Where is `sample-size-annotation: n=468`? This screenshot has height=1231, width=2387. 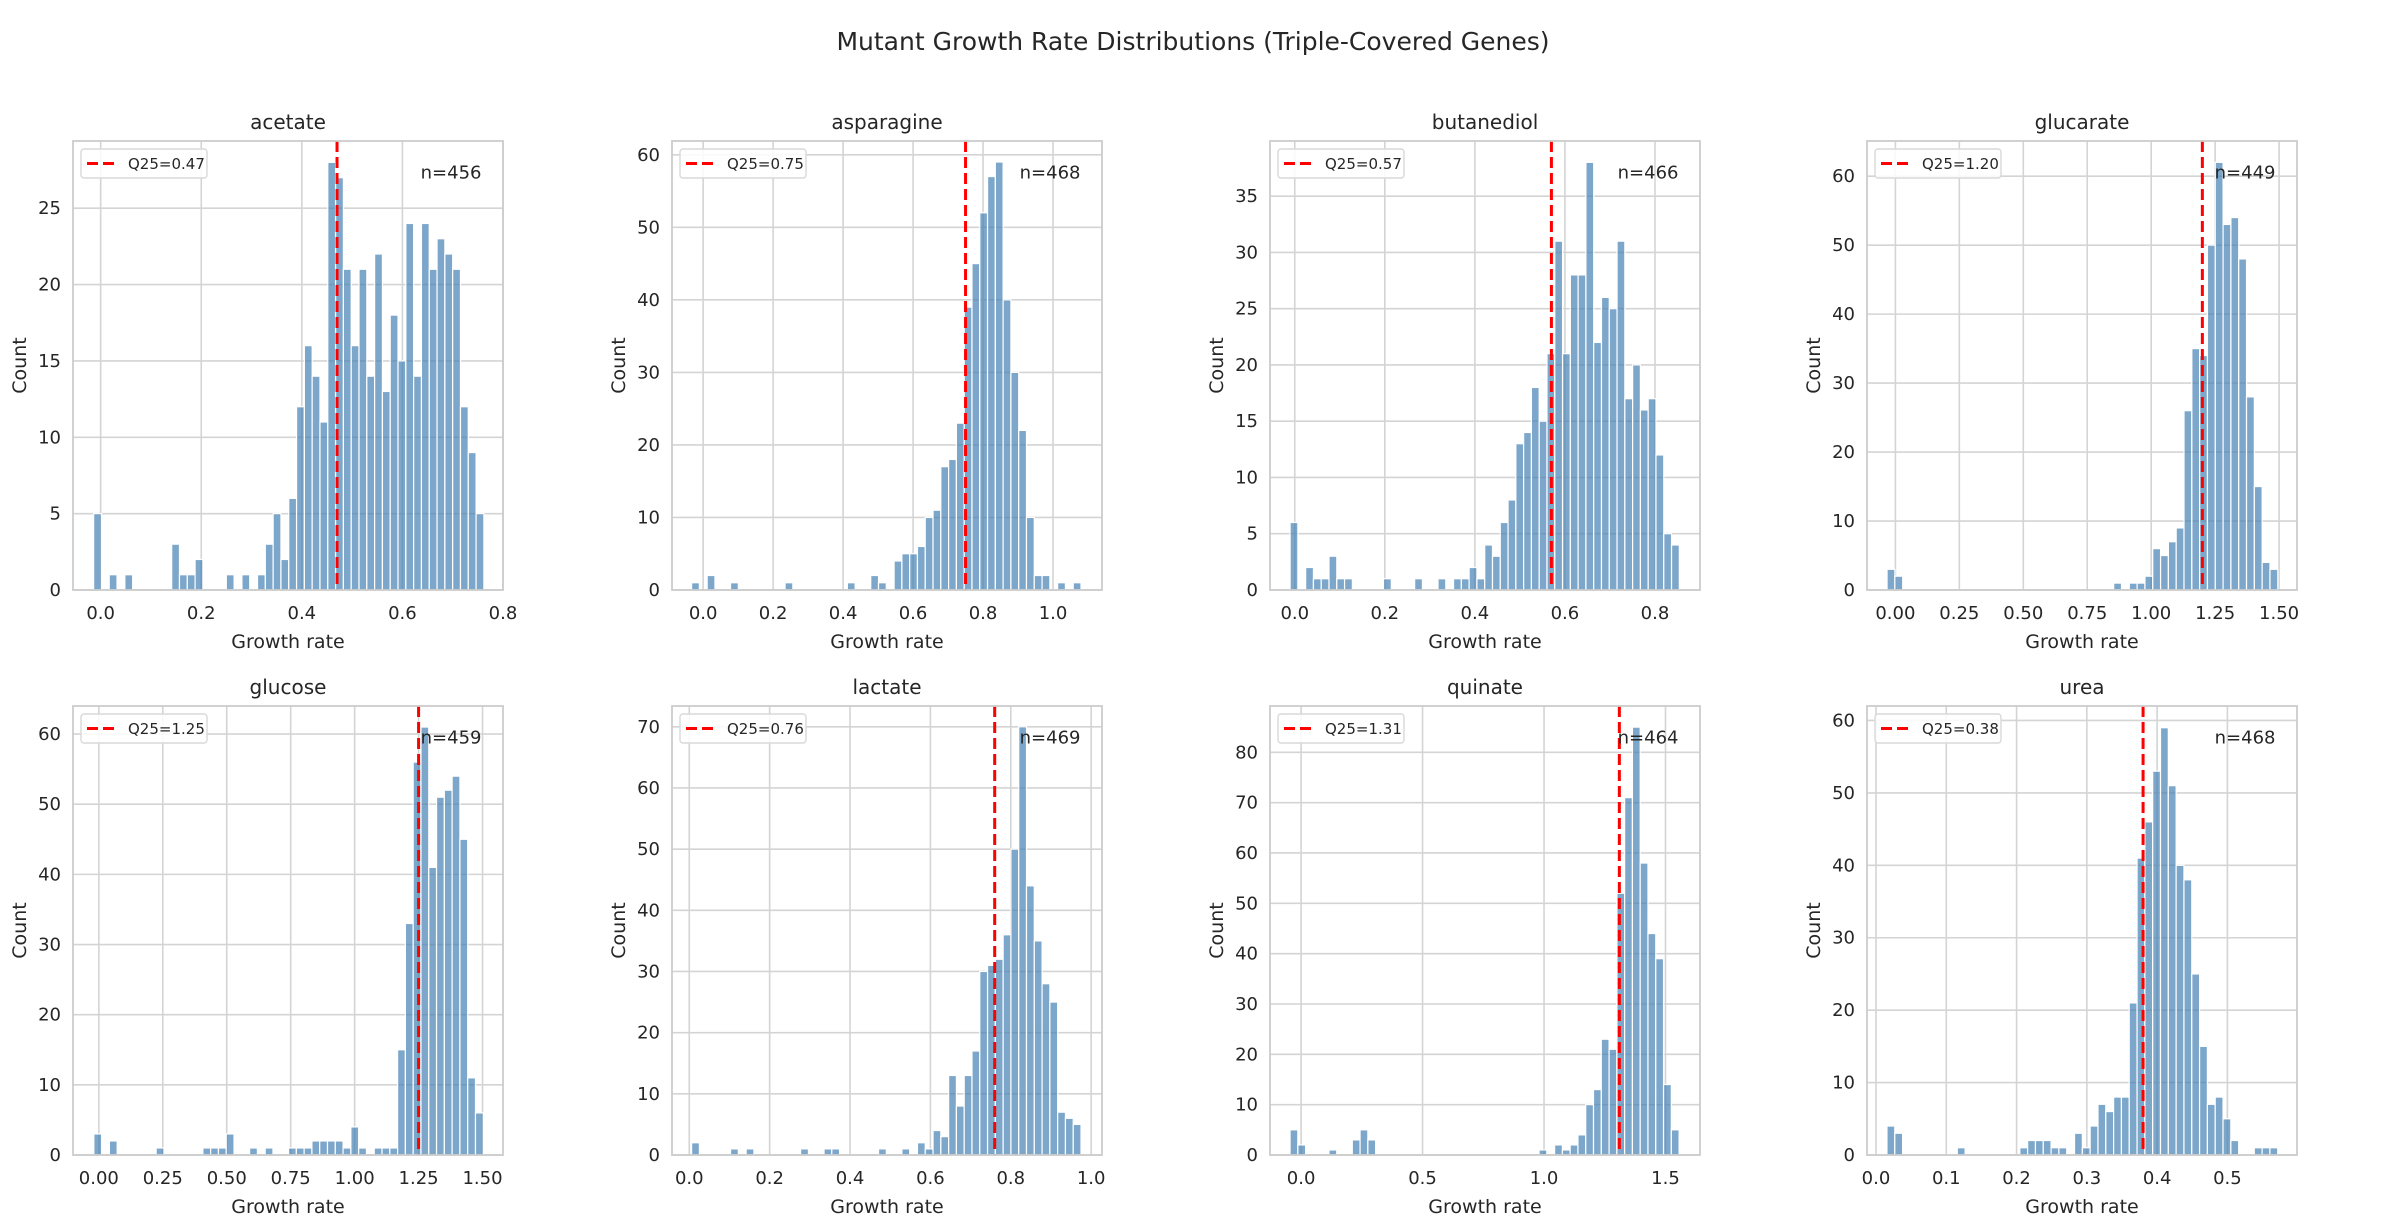 sample-size-annotation: n=468 is located at coordinates (2245, 737).